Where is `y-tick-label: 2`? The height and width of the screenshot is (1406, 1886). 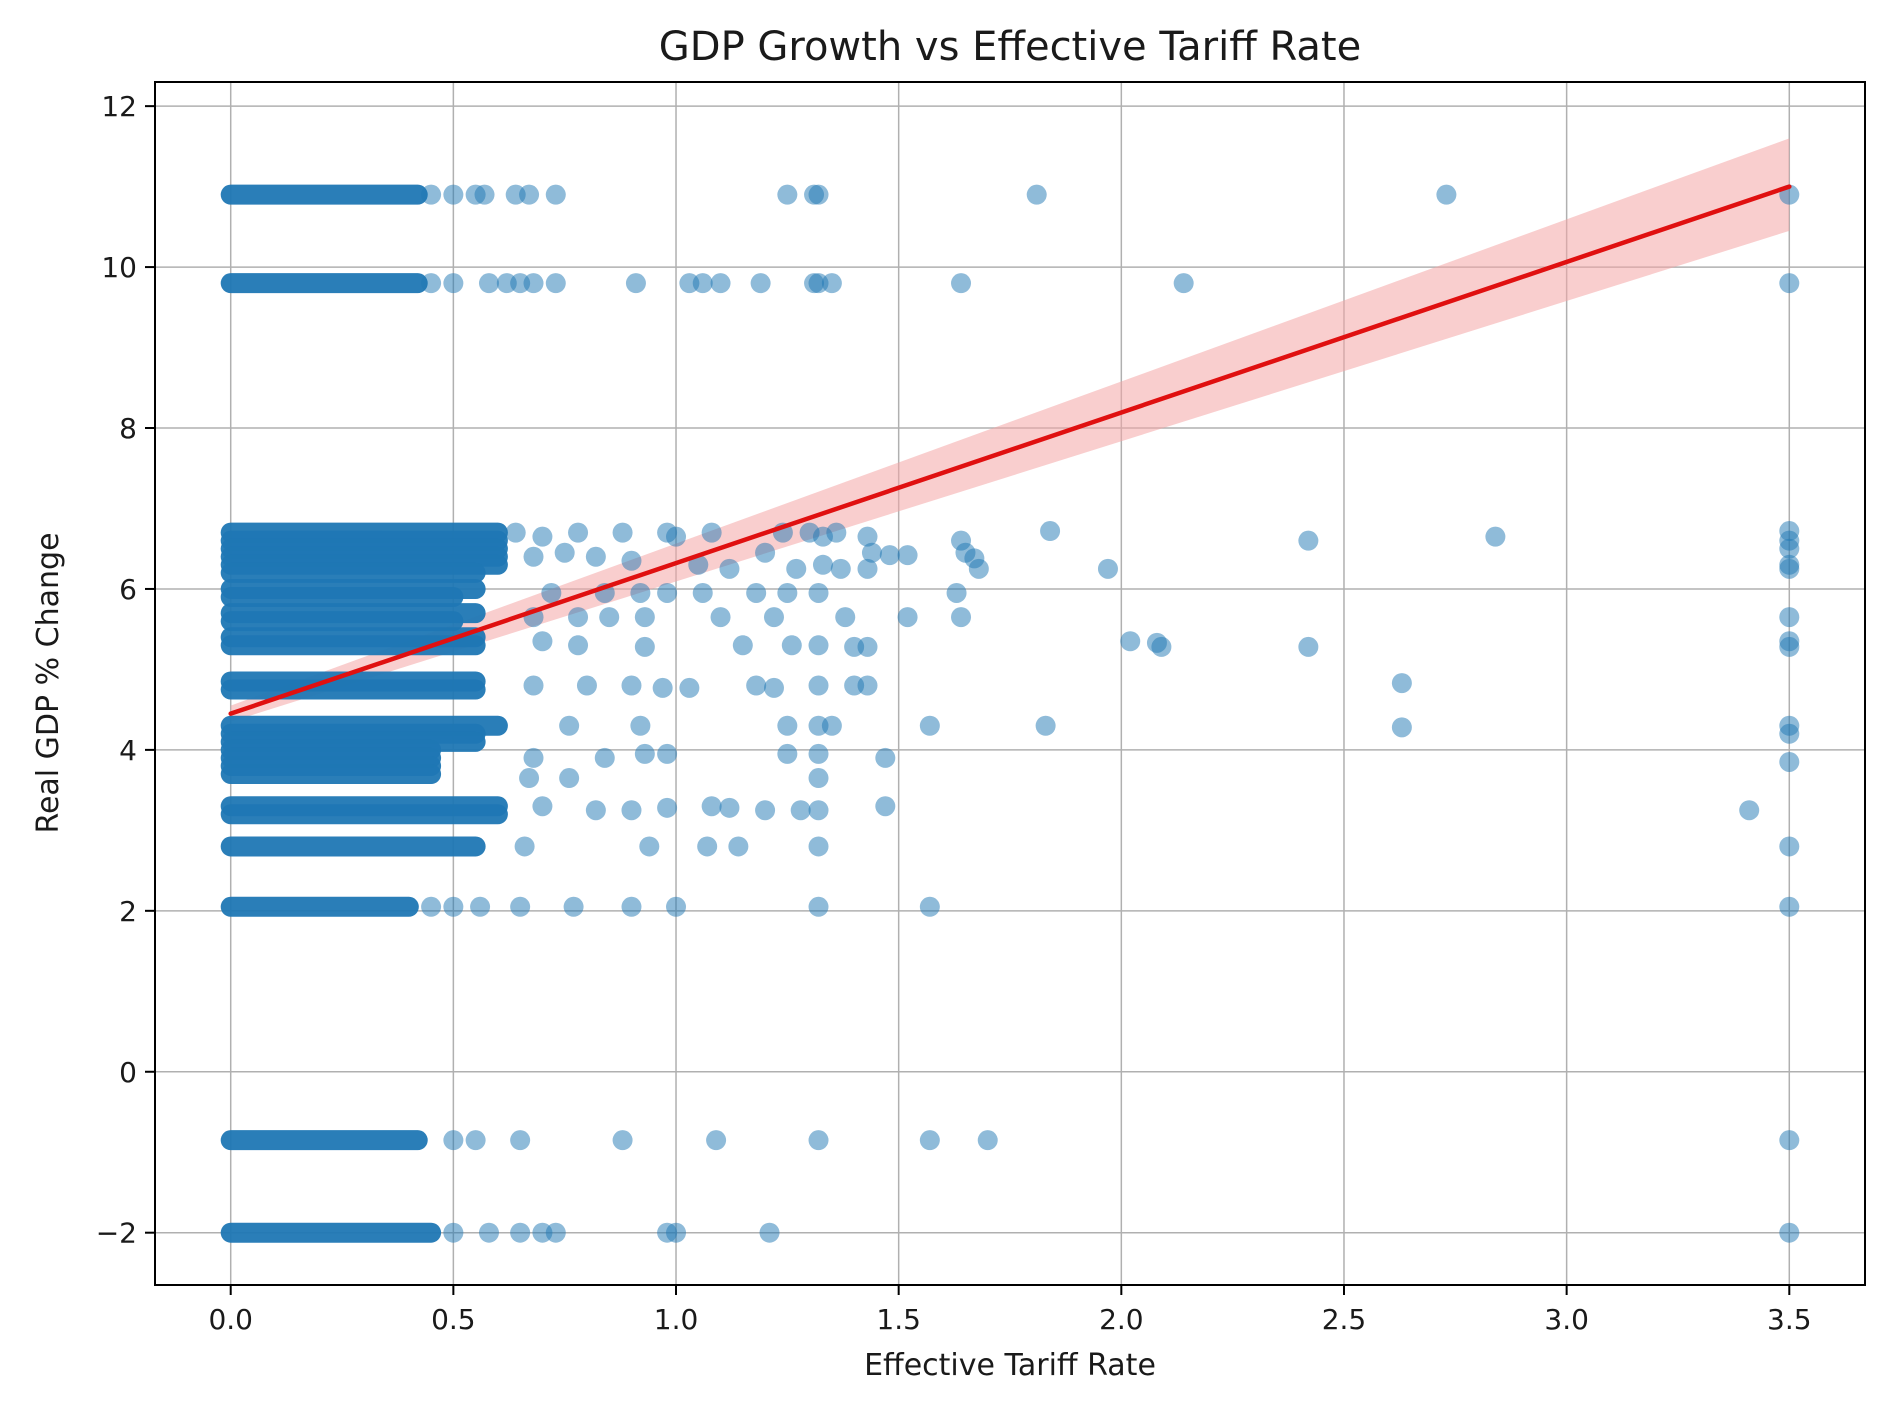
y-tick-label: 2 is located at coordinates (128, 911).